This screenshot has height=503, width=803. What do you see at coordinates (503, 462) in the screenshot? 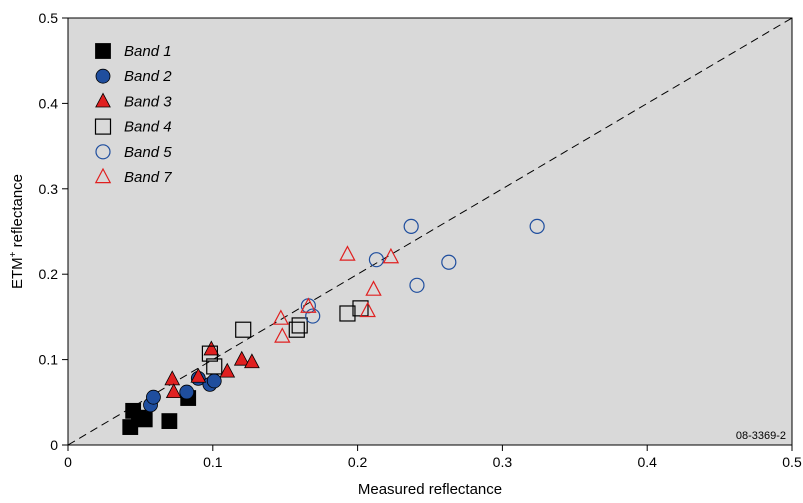
I see `x-tick-label: 0.3` at bounding box center [503, 462].